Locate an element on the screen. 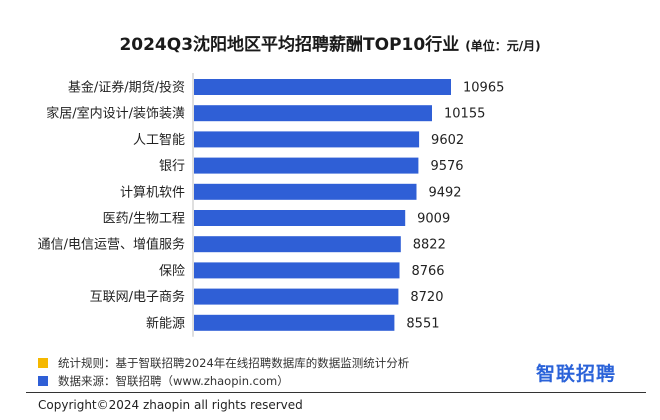  category-label-5: 医药/生物工程 is located at coordinates (144, 219).